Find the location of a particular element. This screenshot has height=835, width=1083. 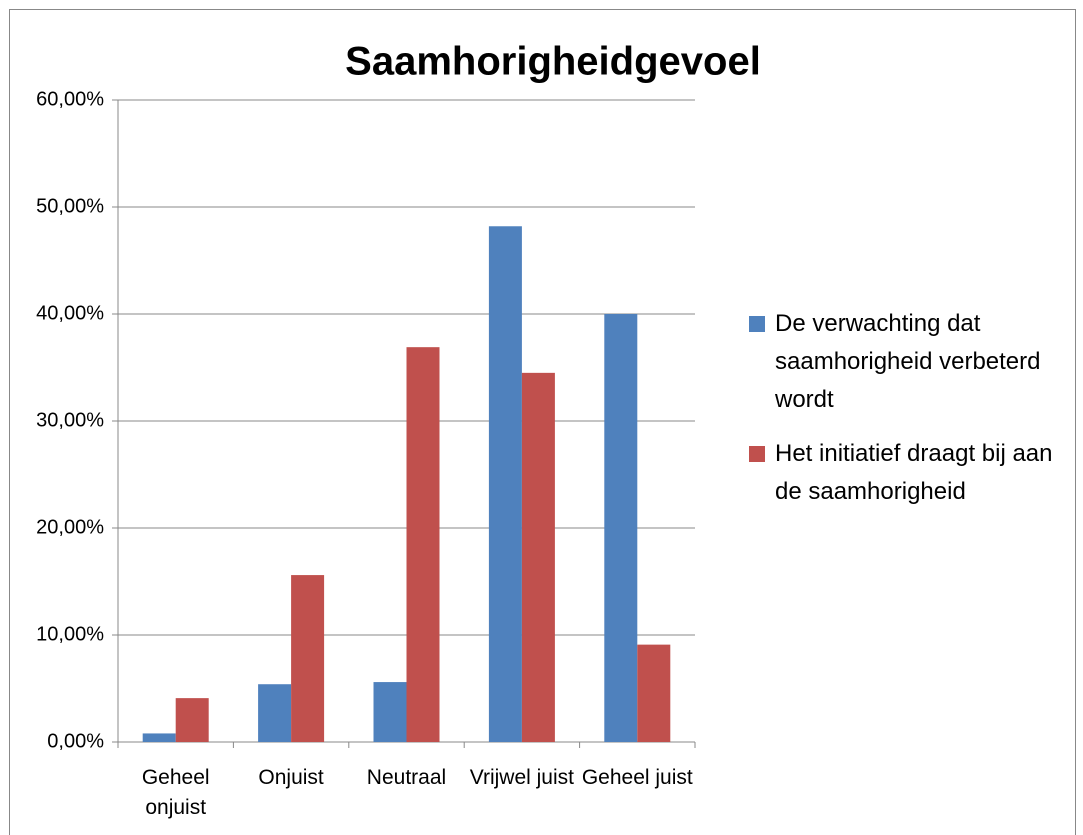

x-tick-label: Neutraal is located at coordinates (406, 777).